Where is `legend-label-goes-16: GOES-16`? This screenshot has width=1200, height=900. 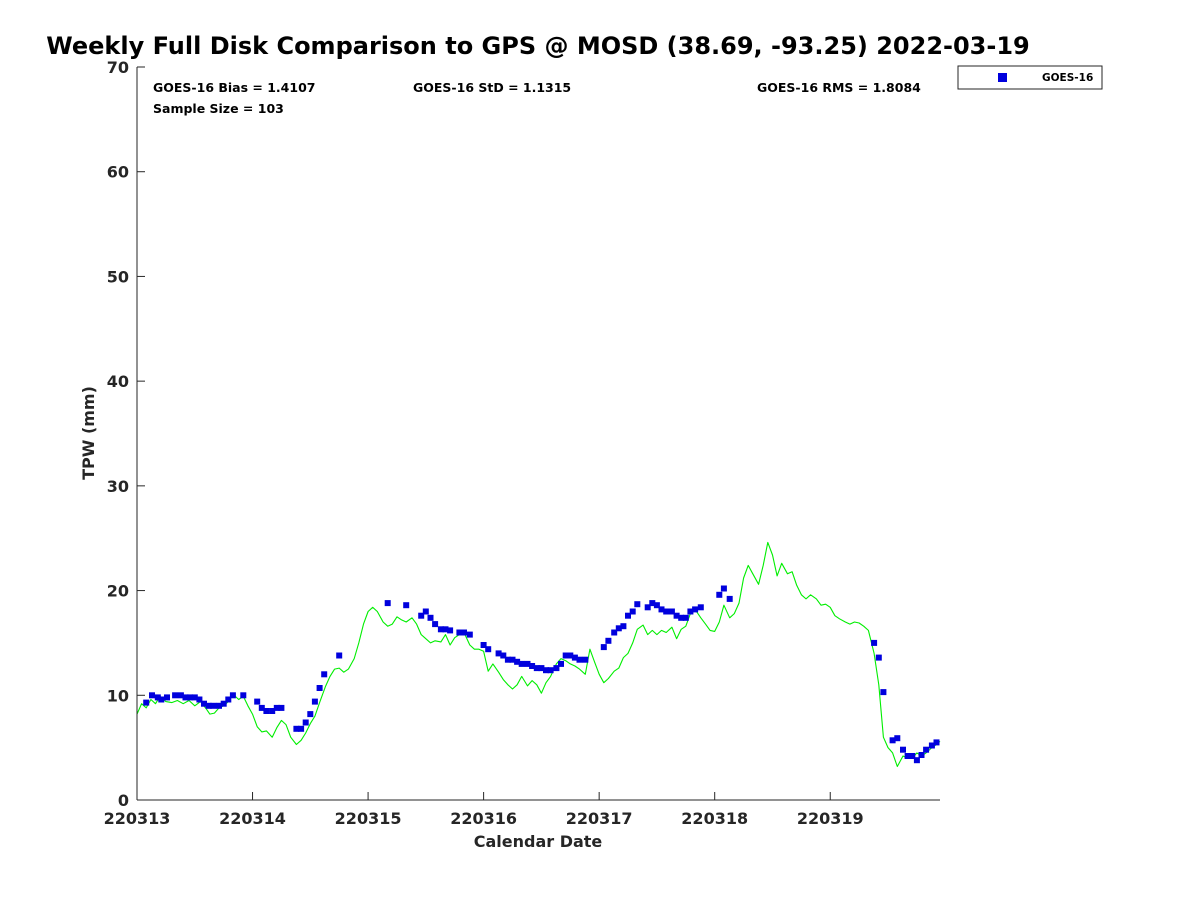
legend-label-goes-16: GOES-16 is located at coordinates (1067, 78).